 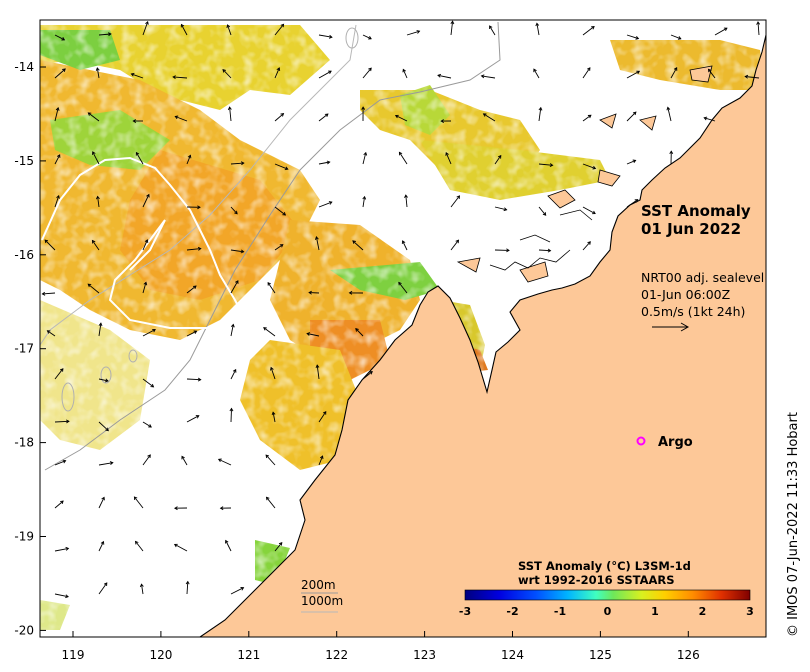 What do you see at coordinates (702, 277) in the screenshot?
I see `current-source: NRT00 adj. sealevel` at bounding box center [702, 277].